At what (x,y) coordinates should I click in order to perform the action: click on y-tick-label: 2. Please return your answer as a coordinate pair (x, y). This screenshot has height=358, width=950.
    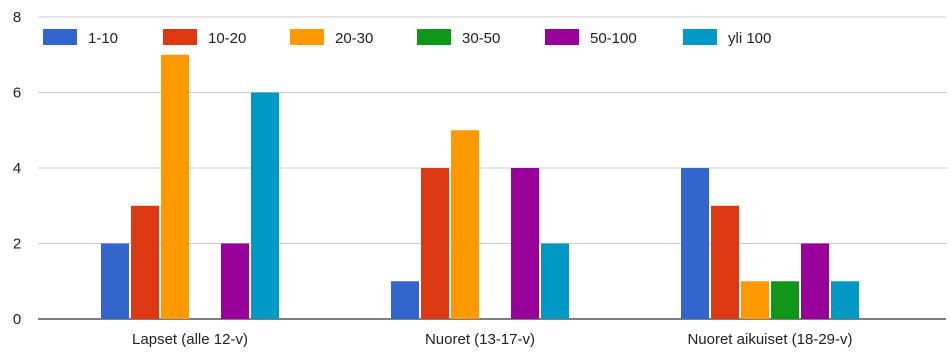
    Looking at the image, I should click on (17, 244).